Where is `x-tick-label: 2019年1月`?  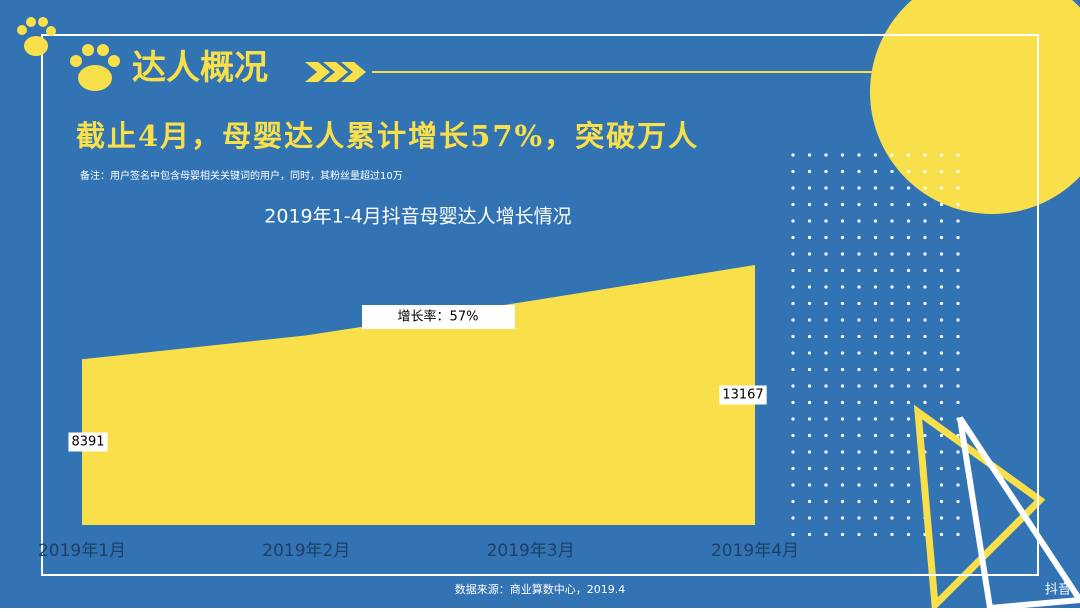 x-tick-label: 2019年1月 is located at coordinates (82, 551).